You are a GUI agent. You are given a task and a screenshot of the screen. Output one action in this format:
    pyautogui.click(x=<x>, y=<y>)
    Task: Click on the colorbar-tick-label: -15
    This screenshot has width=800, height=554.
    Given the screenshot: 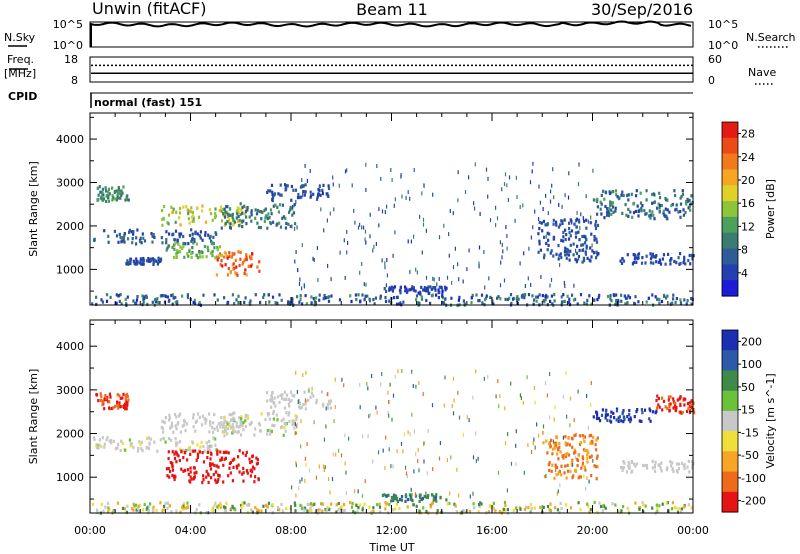 What is the action you would take?
    pyautogui.click(x=750, y=432)
    